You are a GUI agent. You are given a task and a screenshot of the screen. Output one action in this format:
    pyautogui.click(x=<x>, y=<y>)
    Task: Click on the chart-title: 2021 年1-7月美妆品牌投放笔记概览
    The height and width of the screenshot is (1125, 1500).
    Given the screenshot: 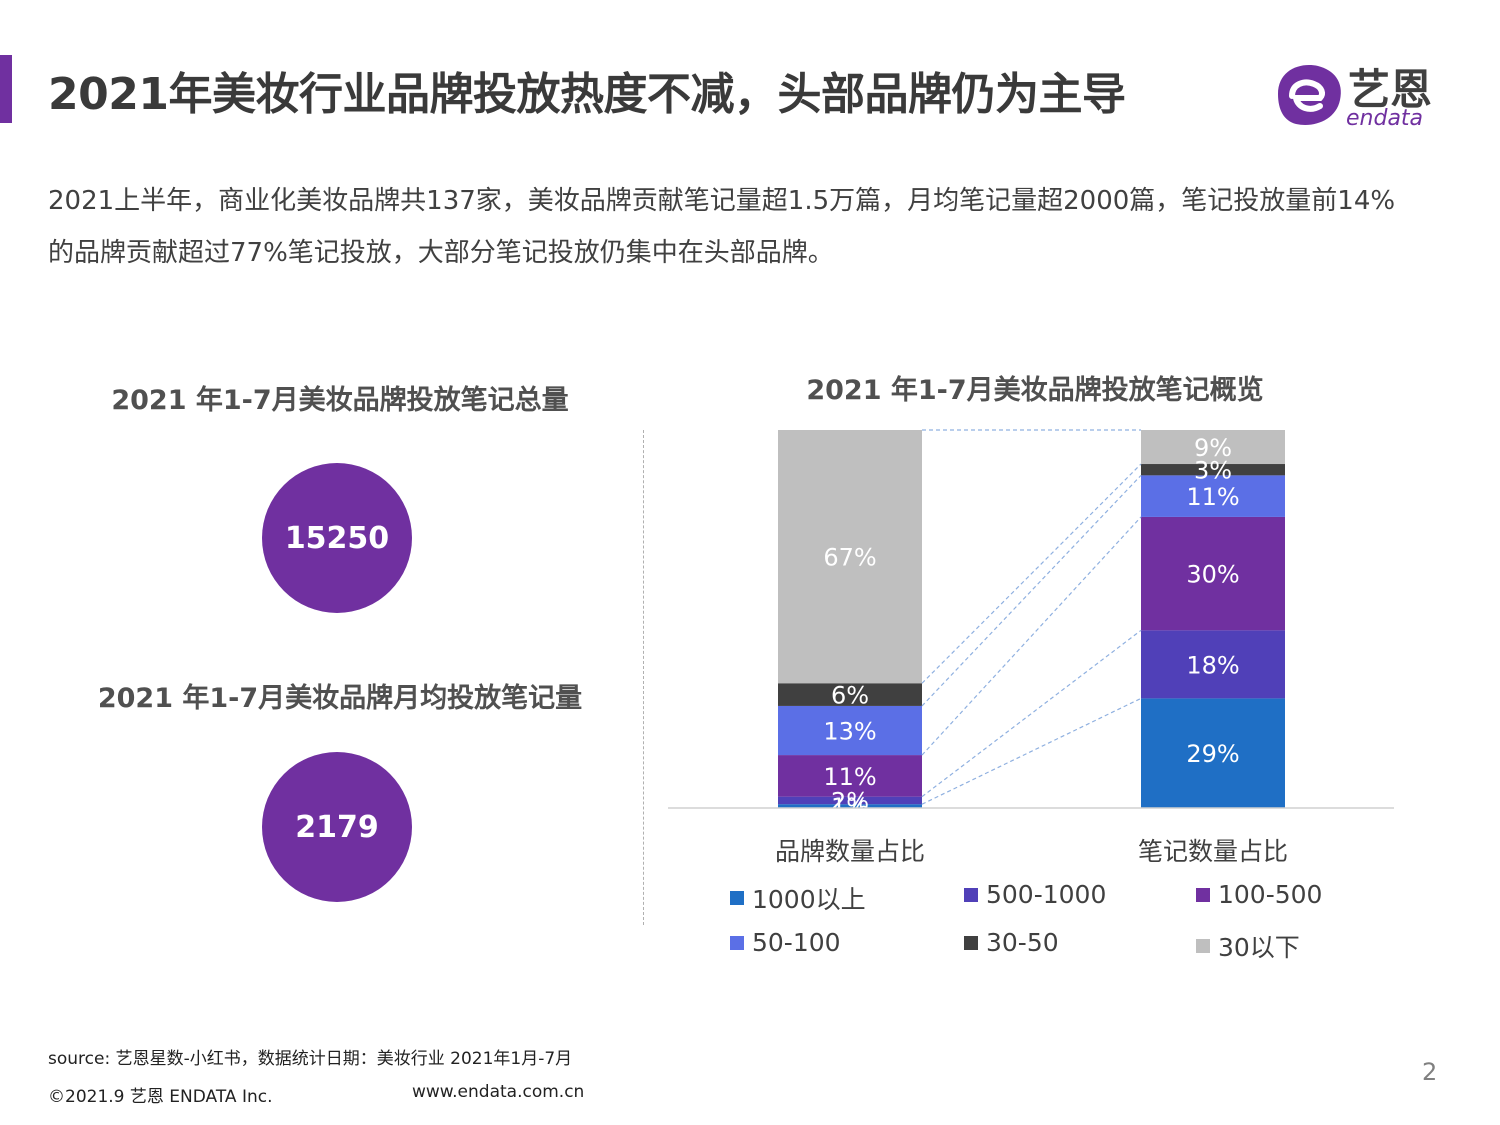 What is the action you would take?
    pyautogui.click(x=1035, y=390)
    